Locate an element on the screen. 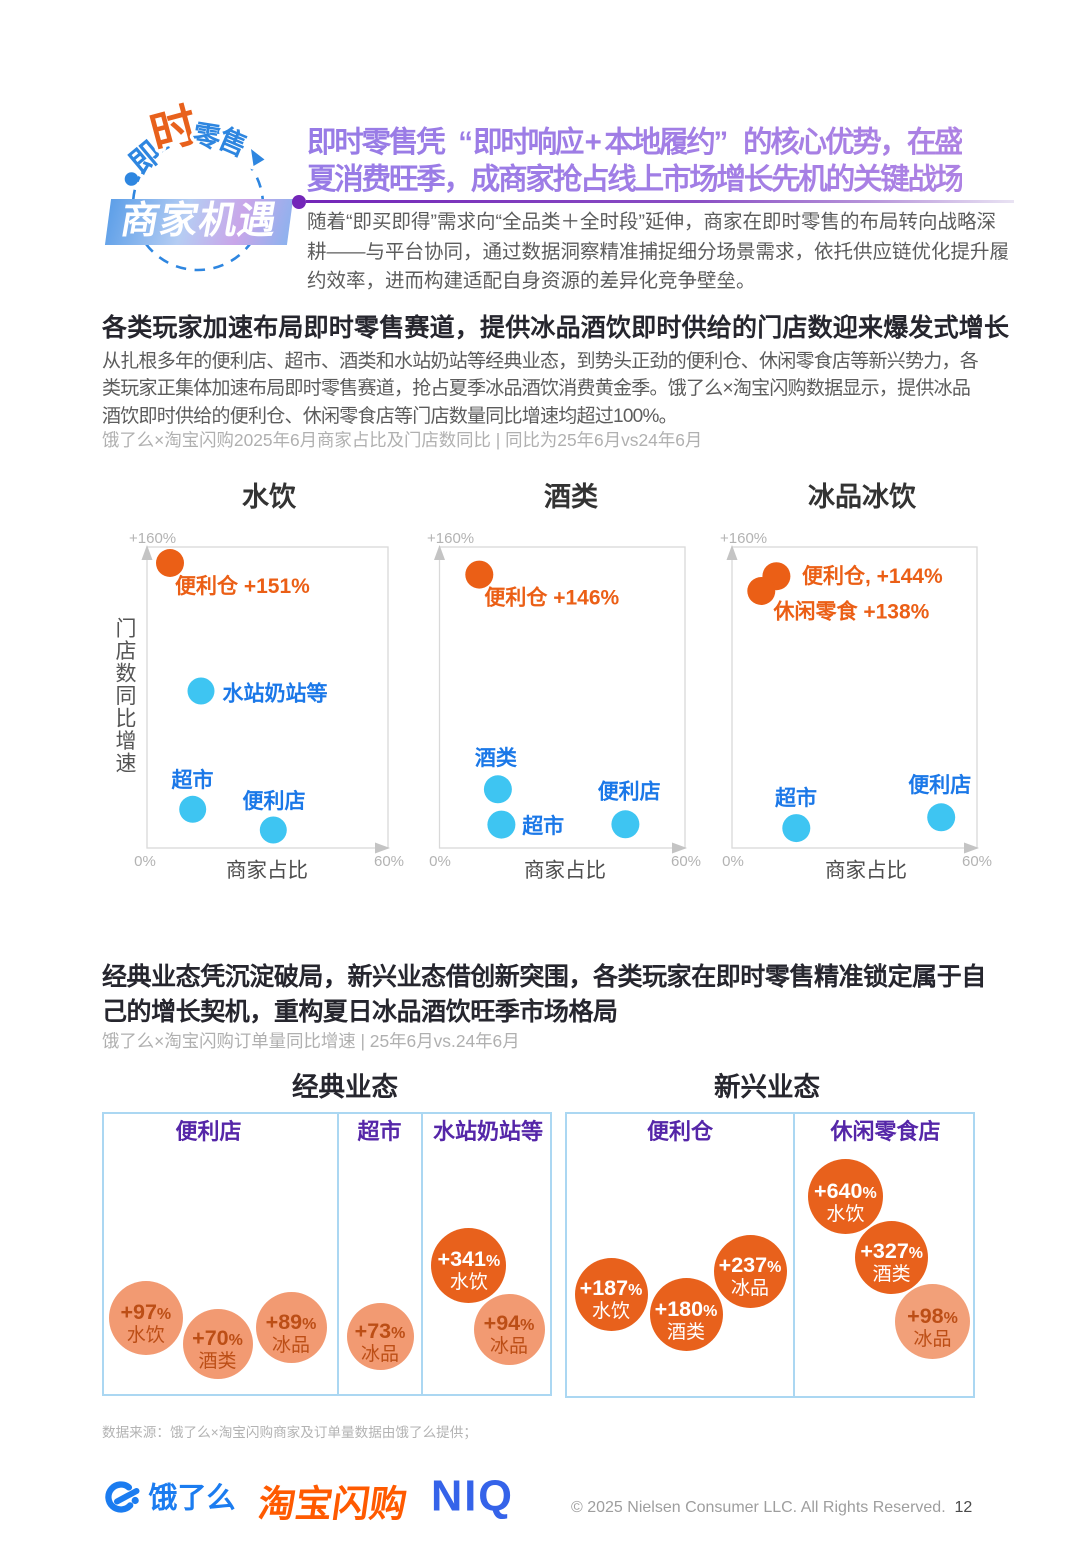 The height and width of the screenshot is (1560, 1080). svg-text: 便利仓, +144% is located at coordinates (872, 576).